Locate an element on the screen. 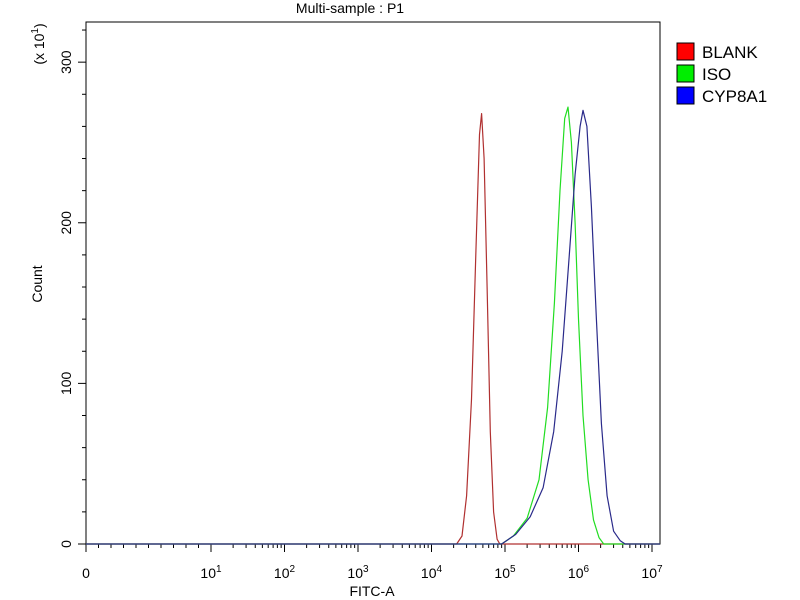 Image resolution: width=800 pixels, height=600 pixels. y-tick-label: 100 is located at coordinates (66, 383).